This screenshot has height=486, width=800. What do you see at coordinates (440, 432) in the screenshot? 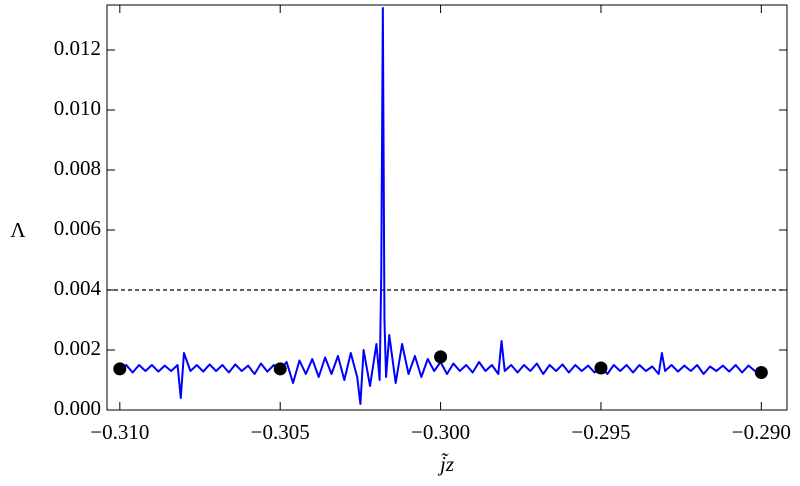
I see `x-tick-label: −0.300` at bounding box center [440, 432].